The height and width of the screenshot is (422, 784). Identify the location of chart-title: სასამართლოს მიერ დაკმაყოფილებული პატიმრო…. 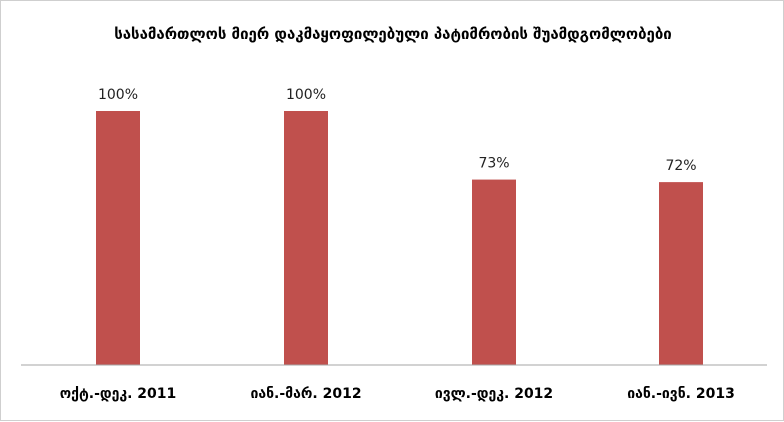
(393, 34).